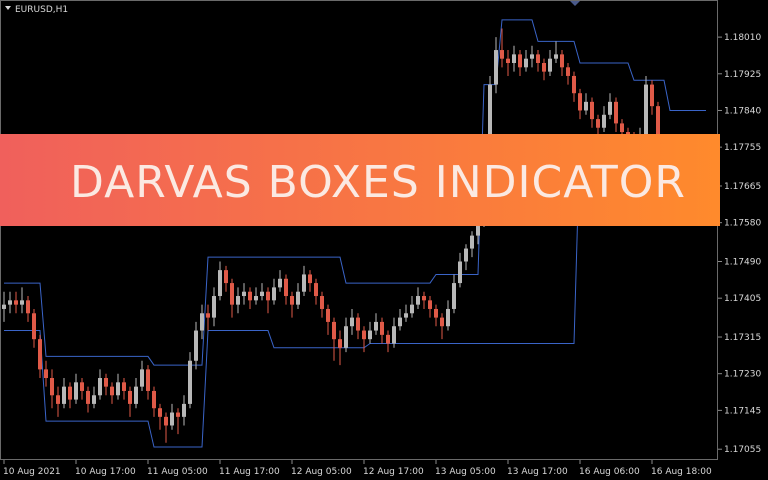 This screenshot has width=768, height=480. I want to click on x-tick-label: 10 Aug 17:00, so click(105, 472).